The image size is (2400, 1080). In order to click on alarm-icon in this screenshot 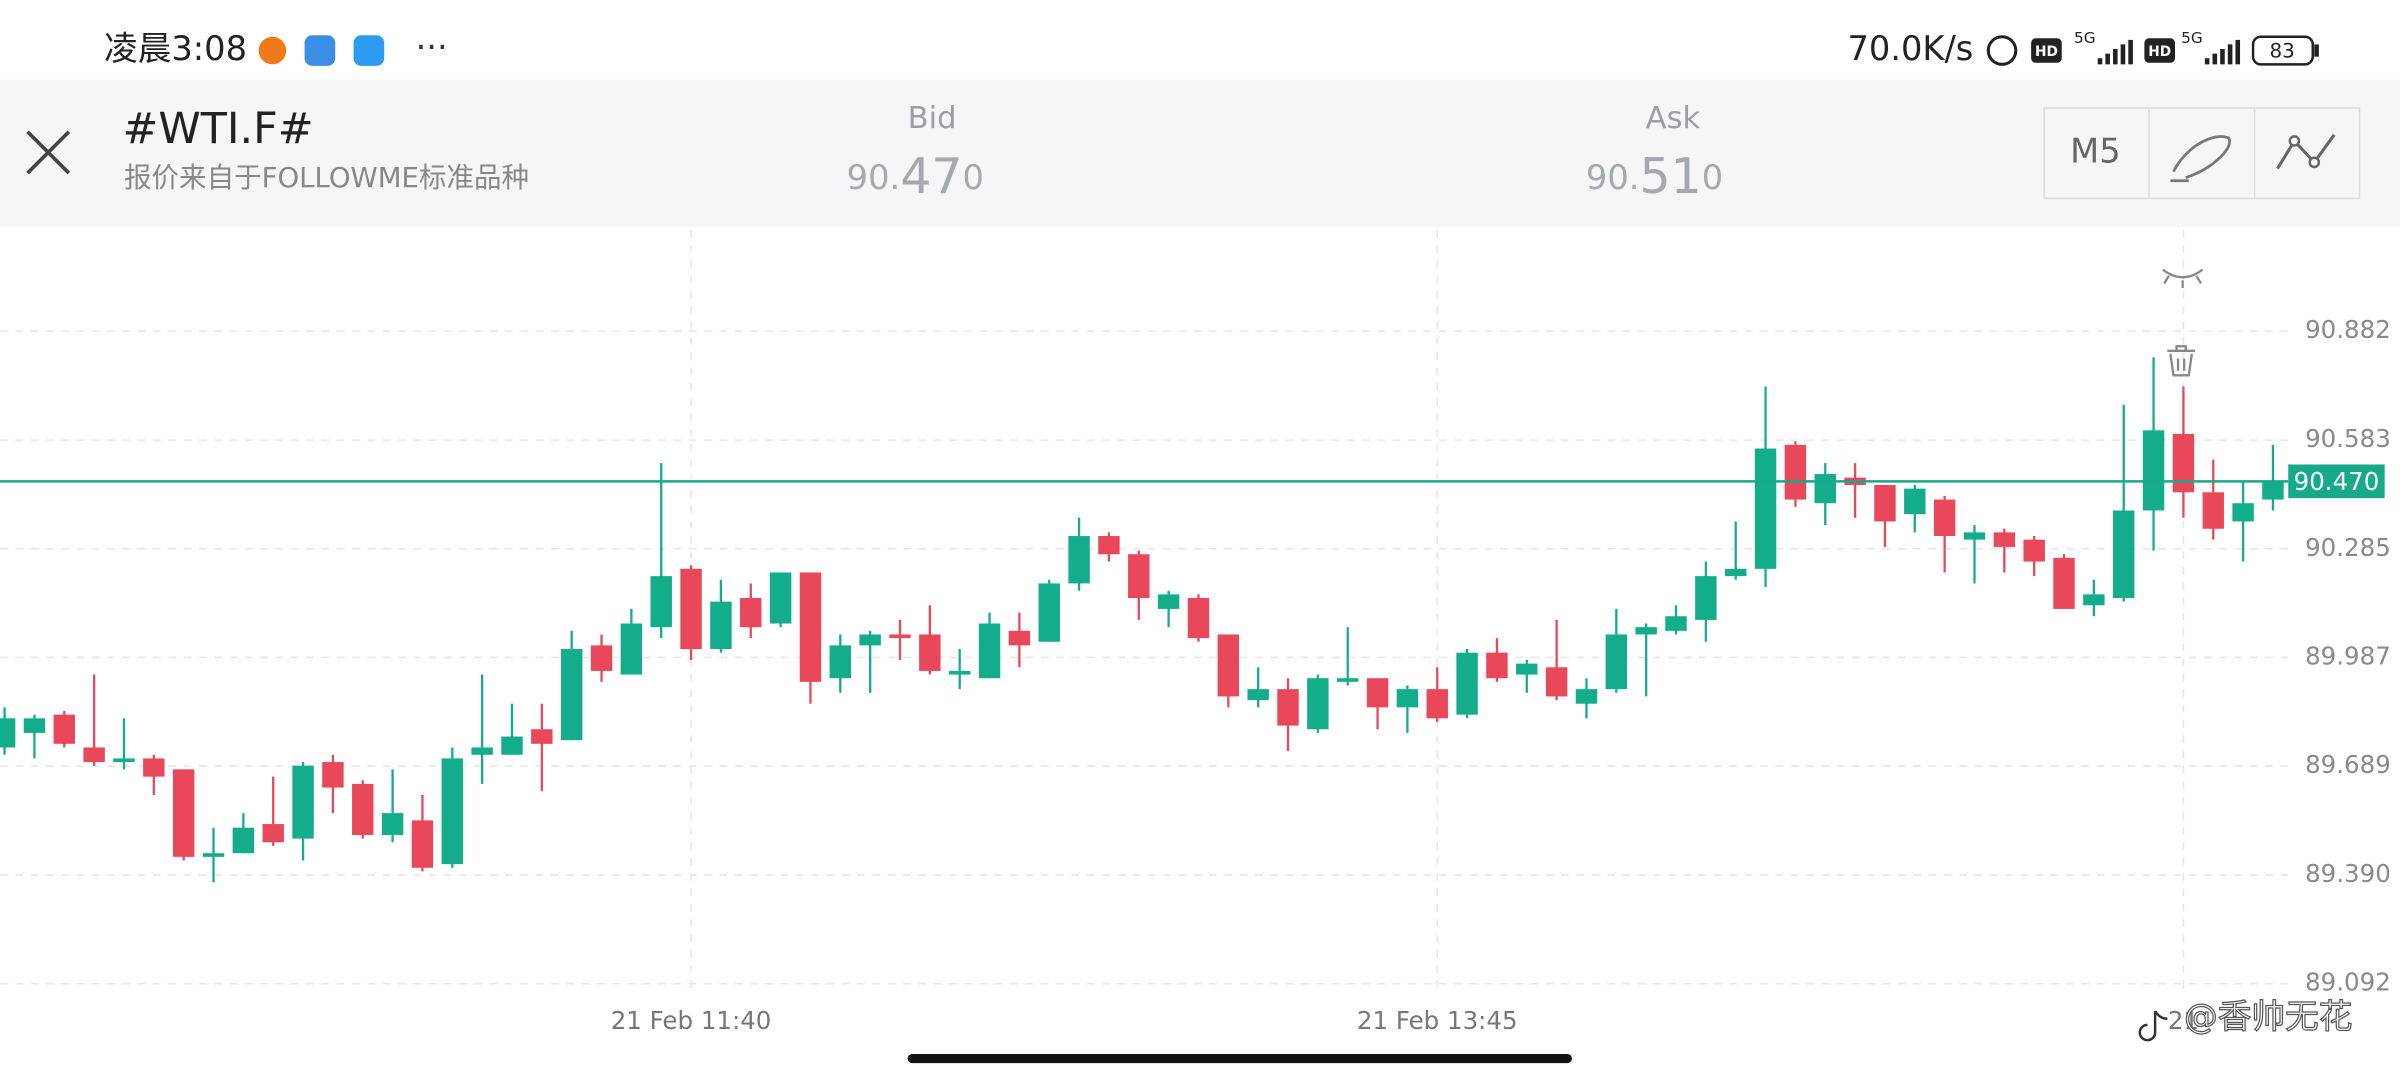, I will do `click(2002, 50)`.